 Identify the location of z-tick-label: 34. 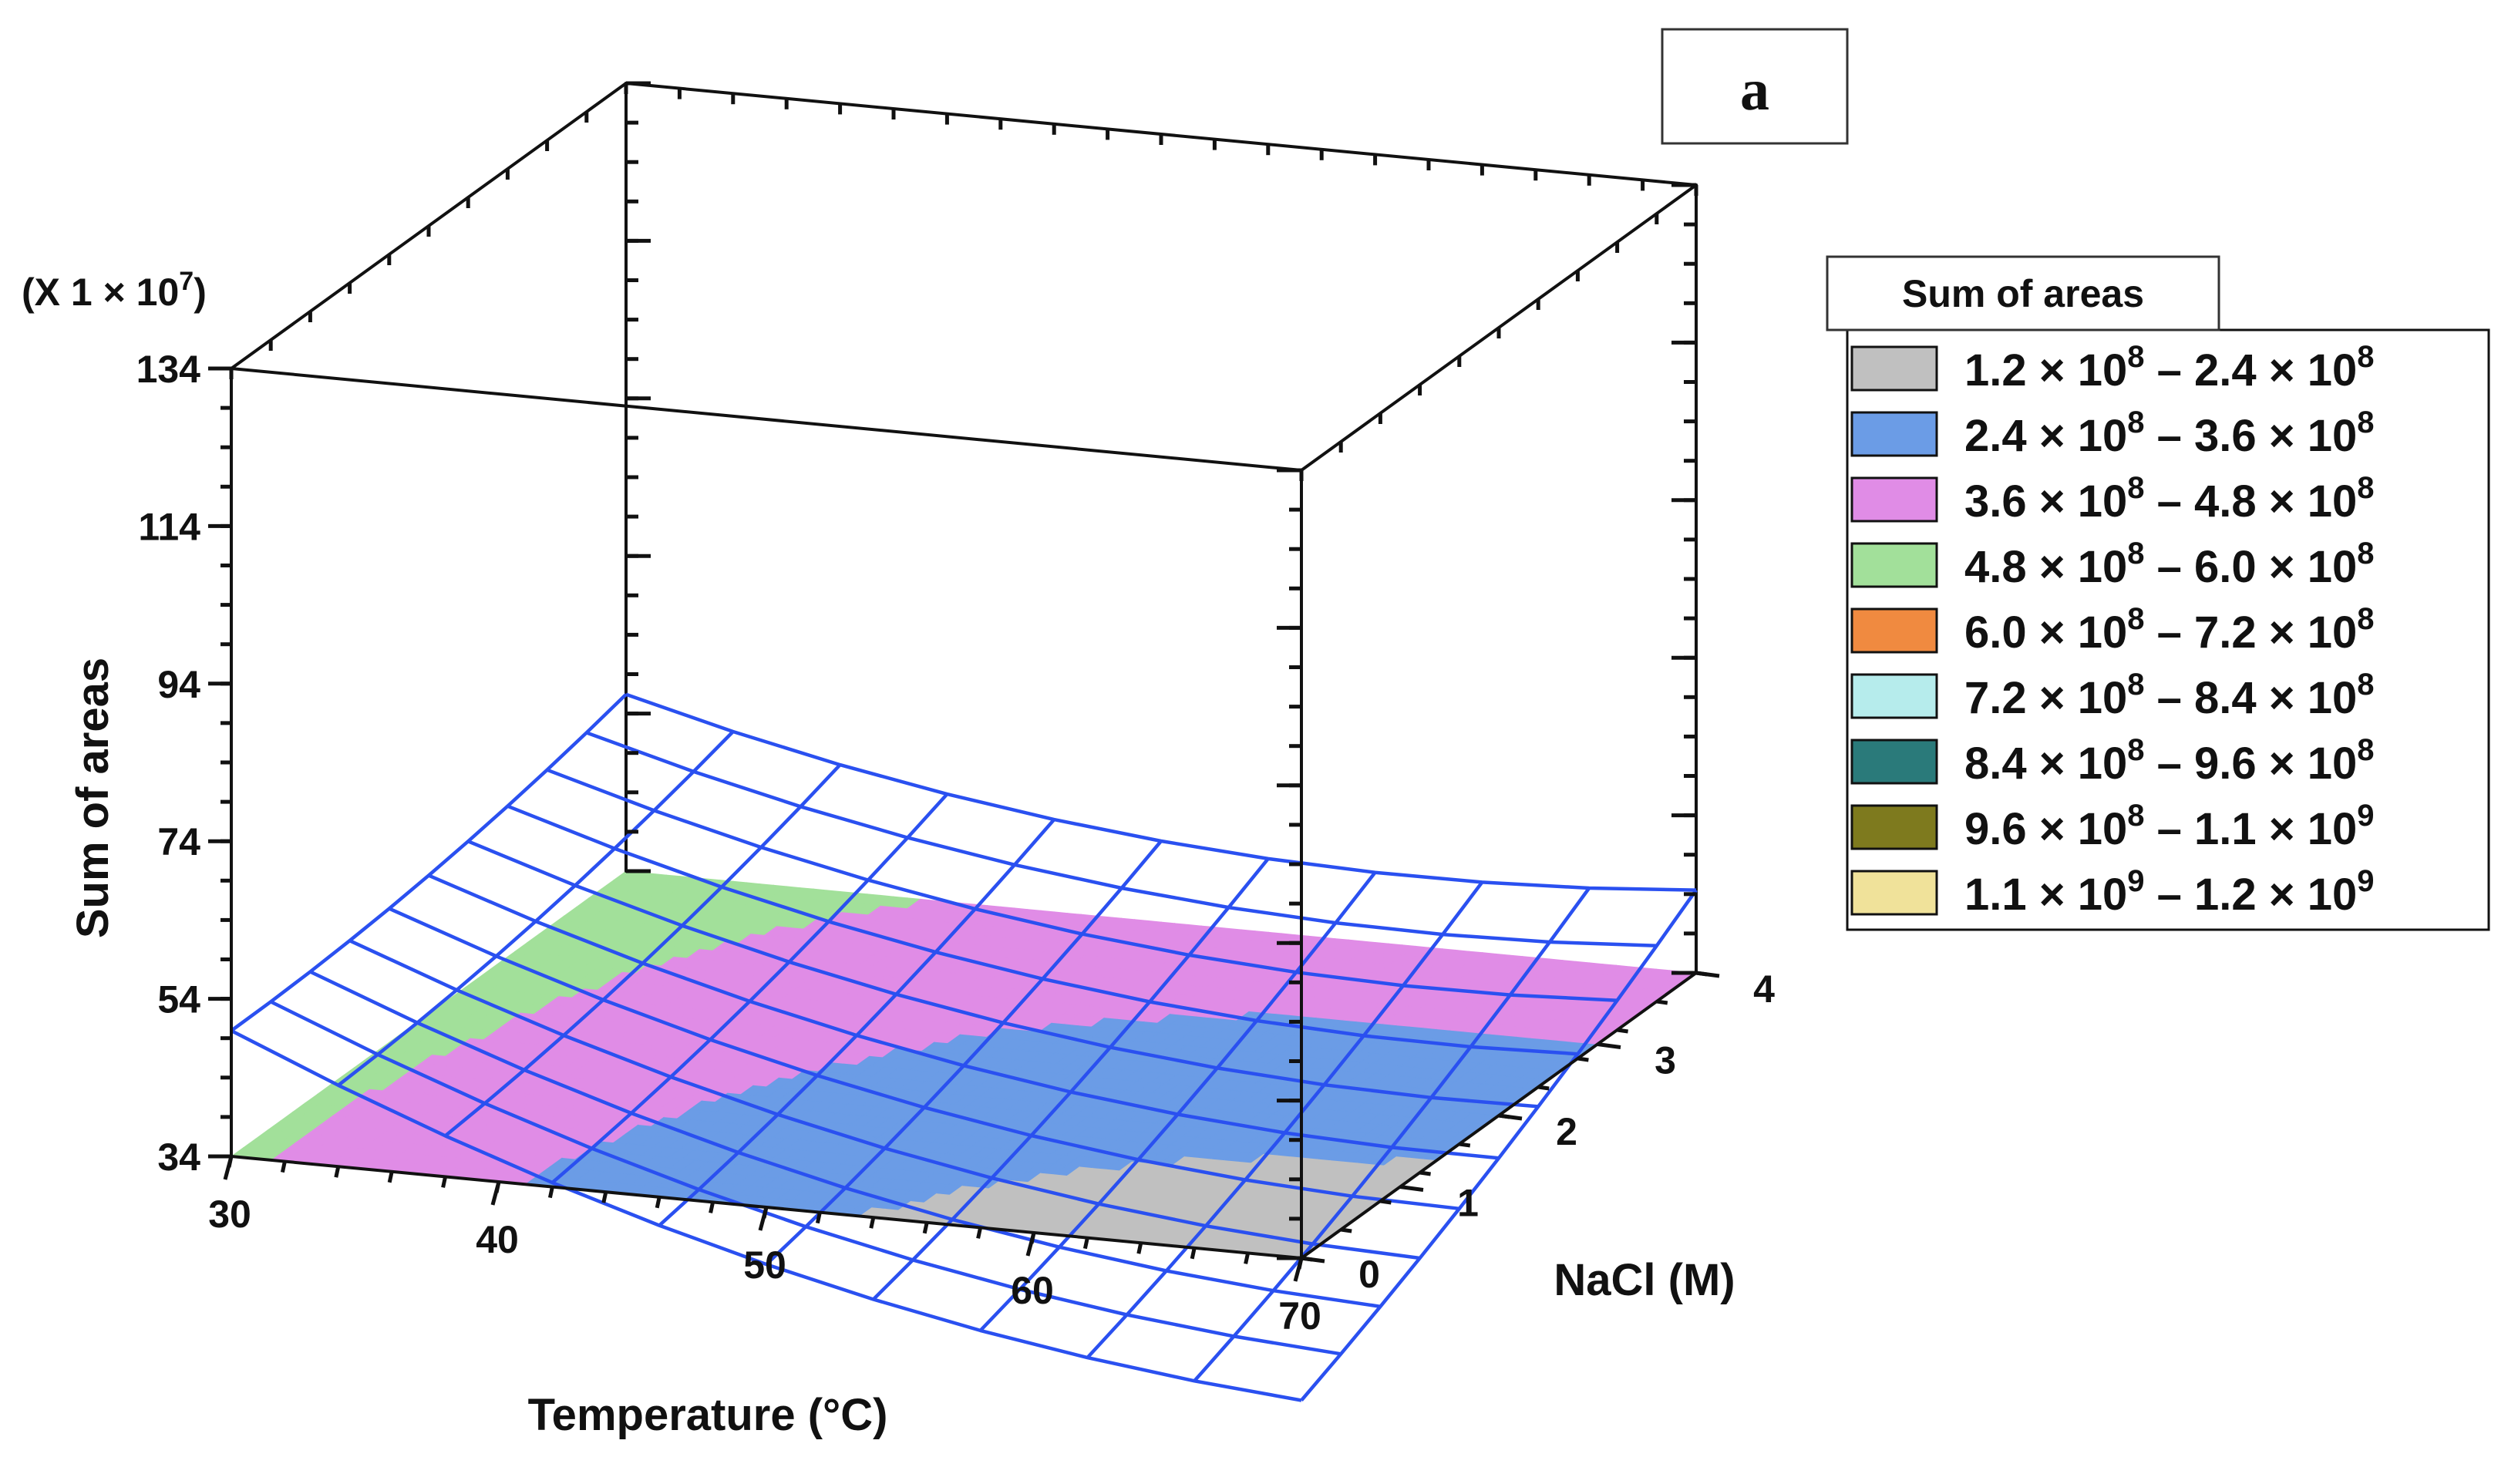
(178, 1157).